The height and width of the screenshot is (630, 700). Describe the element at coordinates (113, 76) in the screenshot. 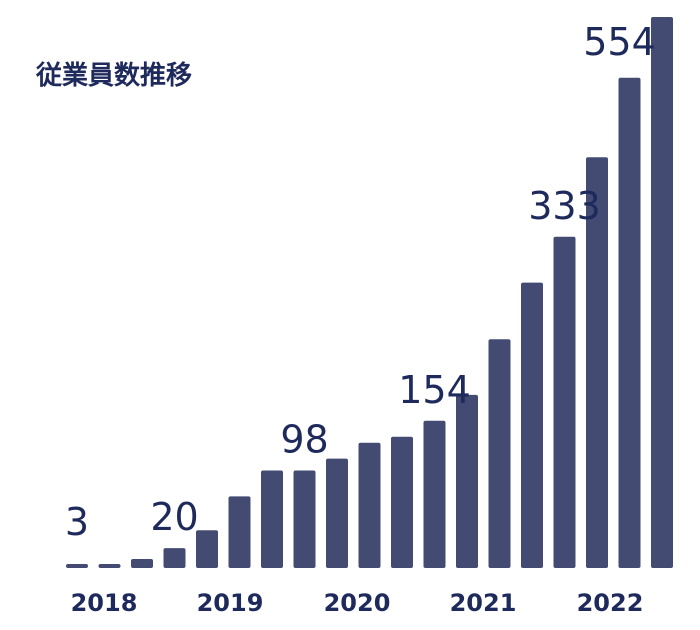

I see `chart-title: 従業員数推移` at that location.